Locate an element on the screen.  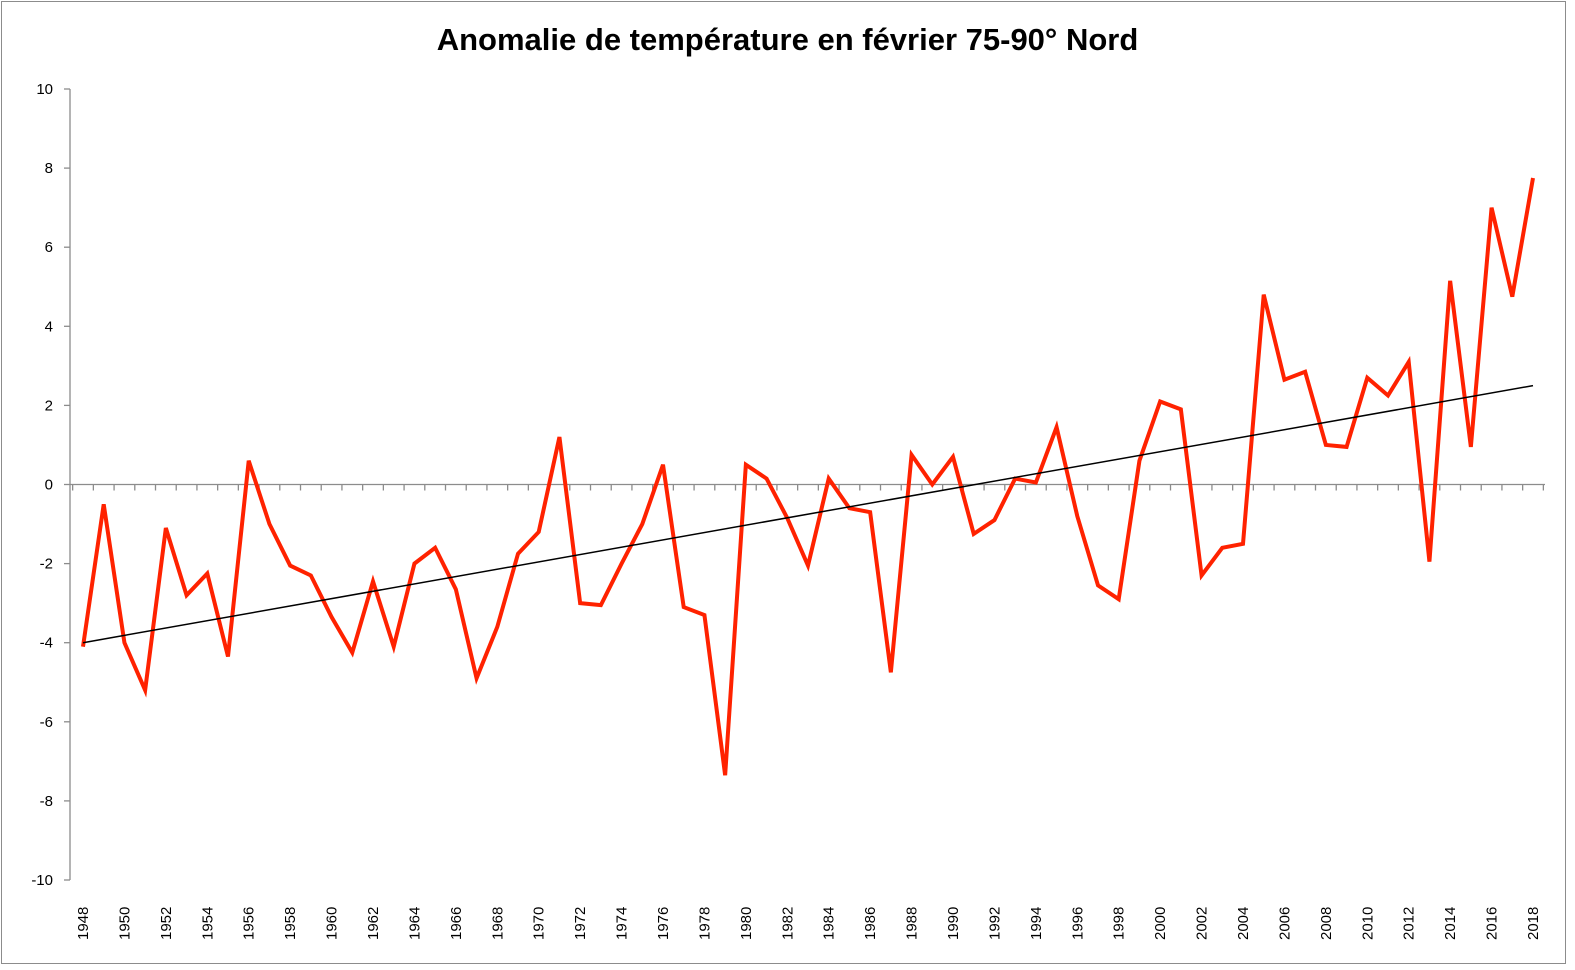
y-tick-label: -6 is located at coordinates (46, 722).